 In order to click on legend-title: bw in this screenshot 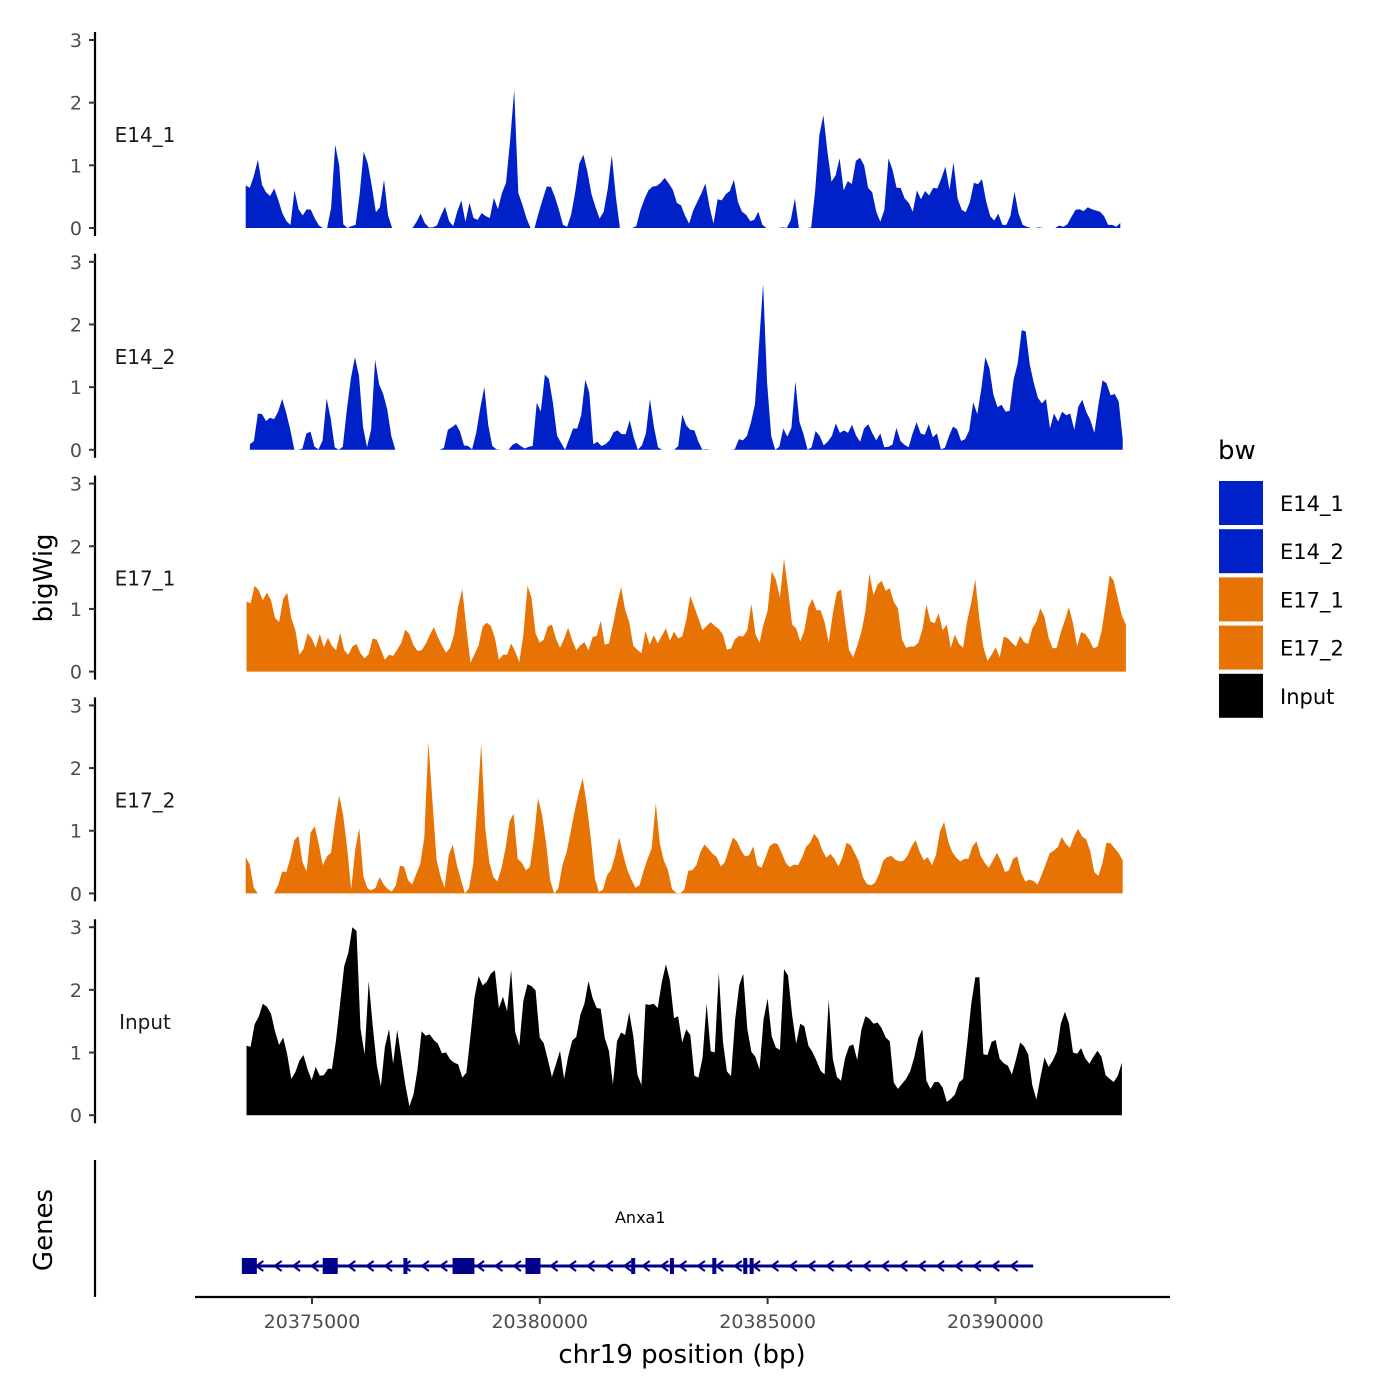, I will do `click(1237, 451)`.